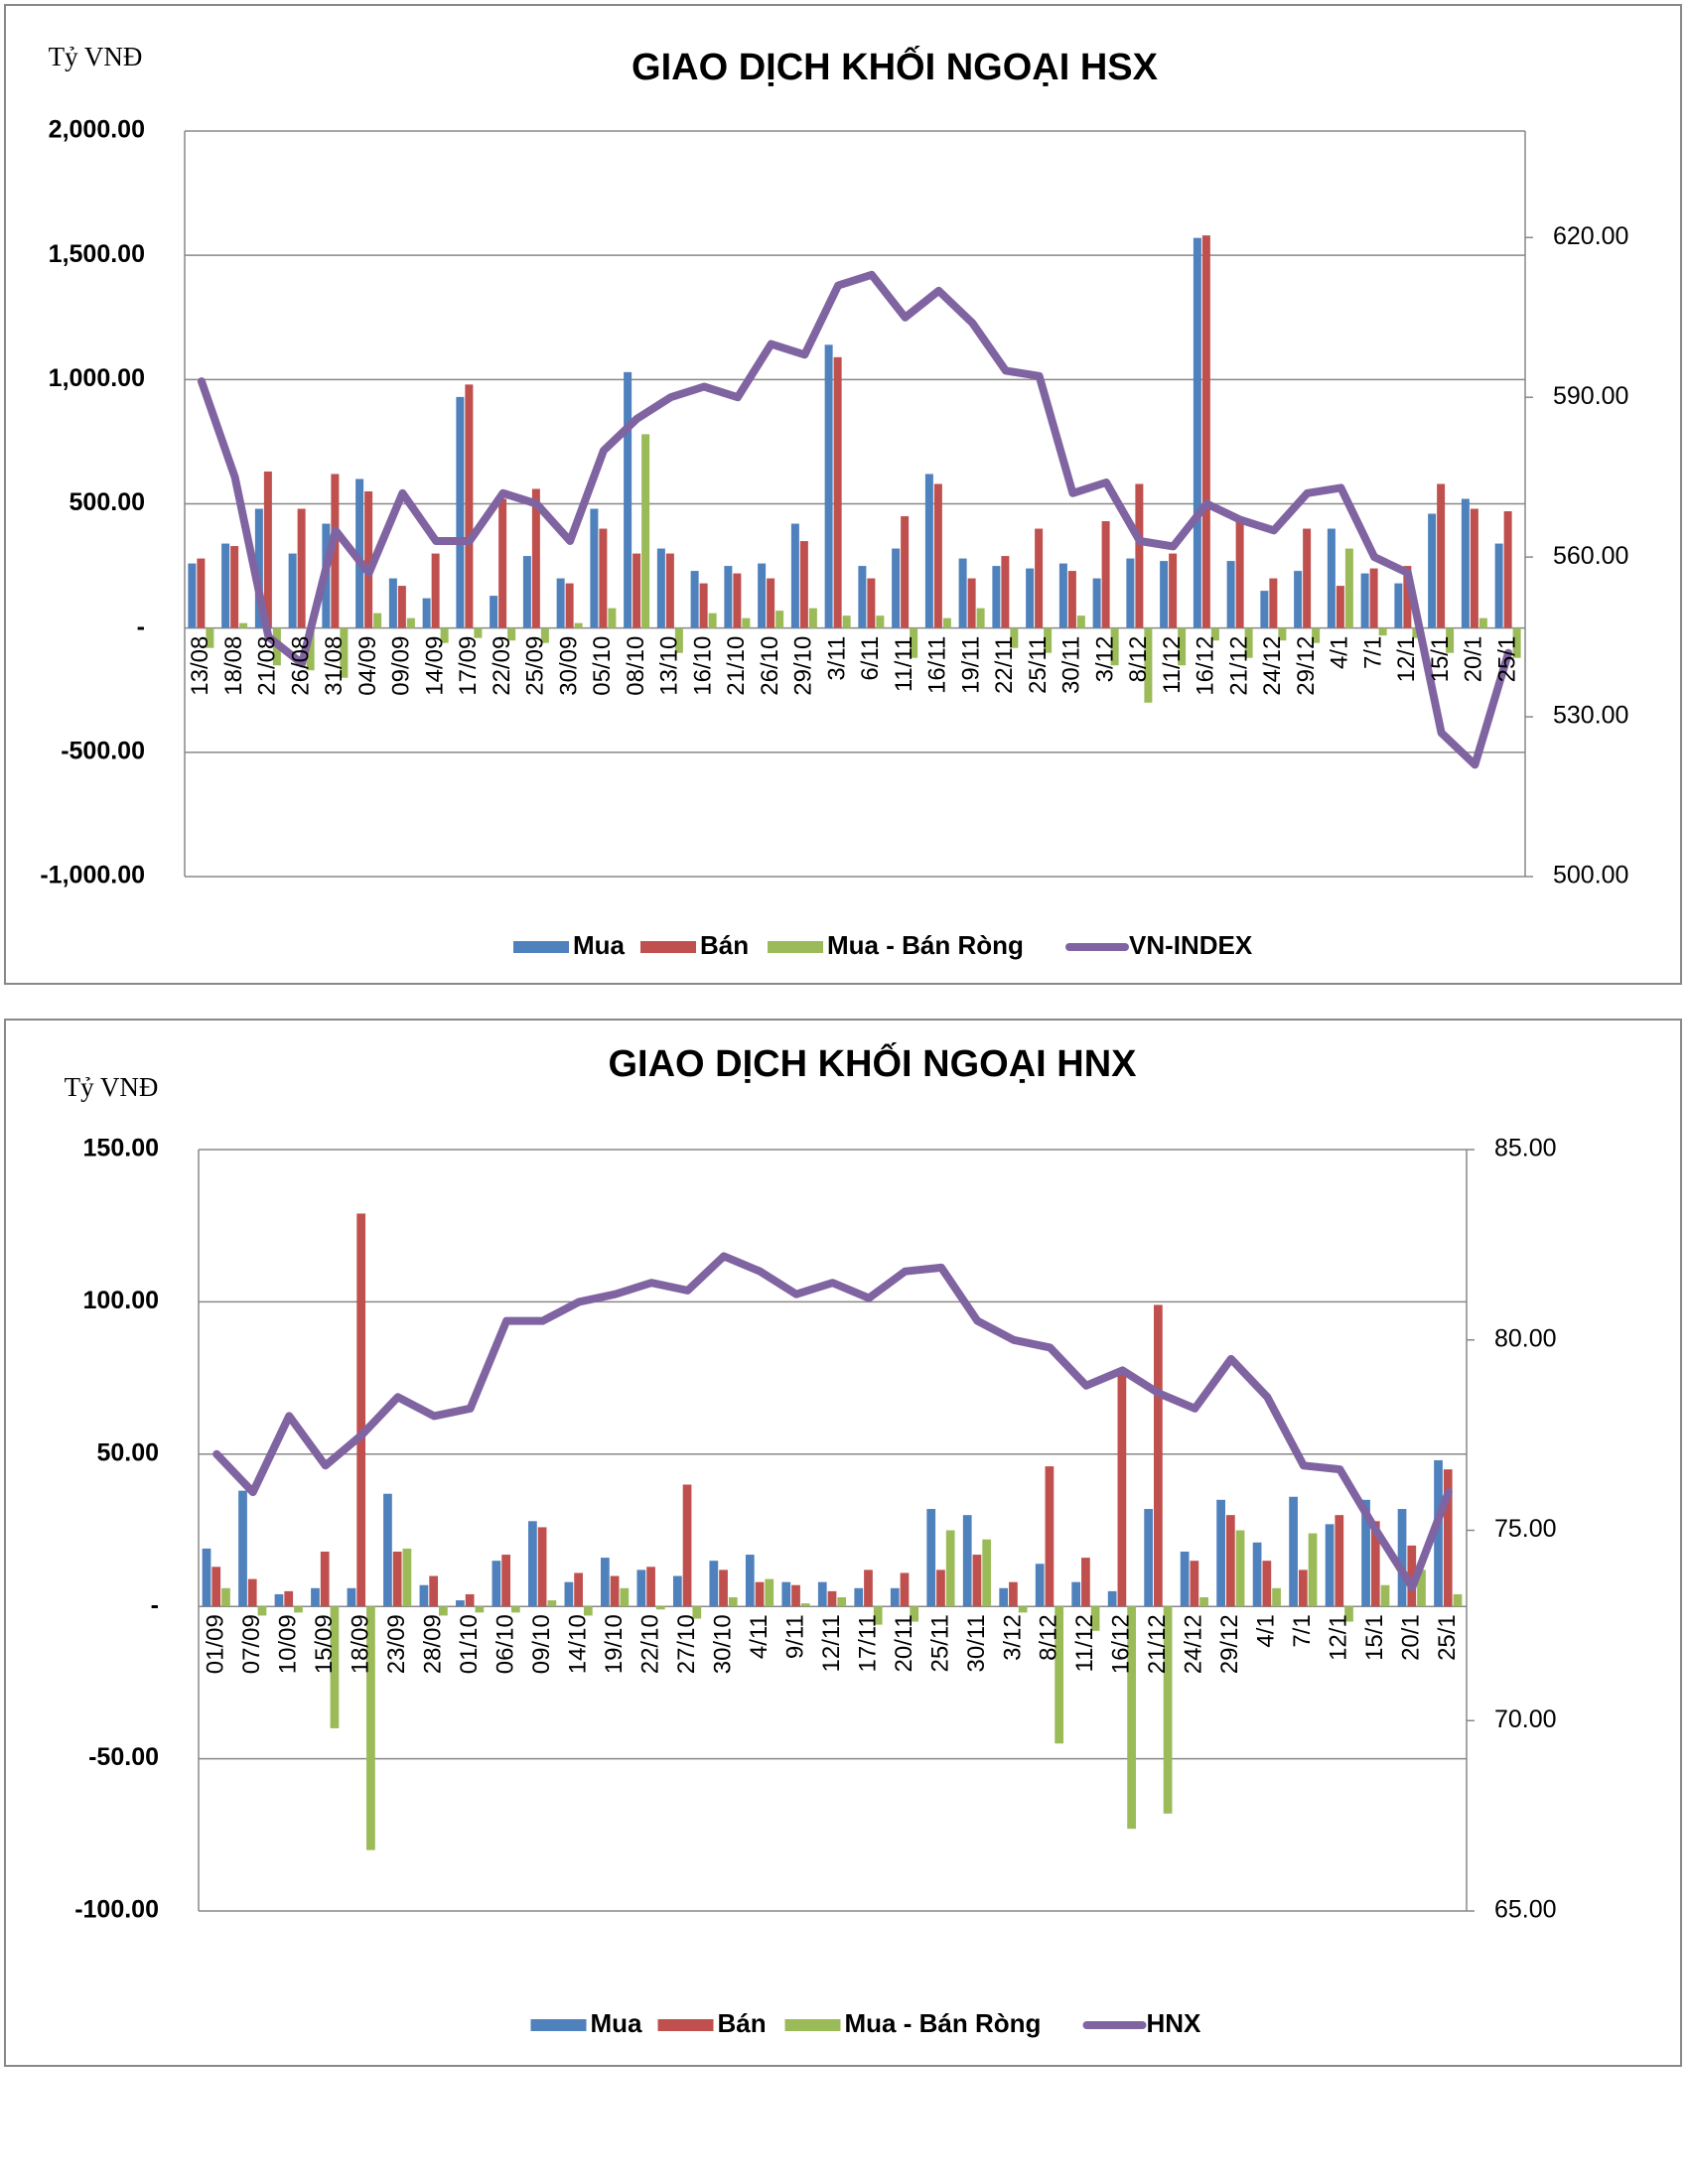 The height and width of the screenshot is (2184, 1688). I want to click on y2-tick-label: 530.00, so click(1590, 716).